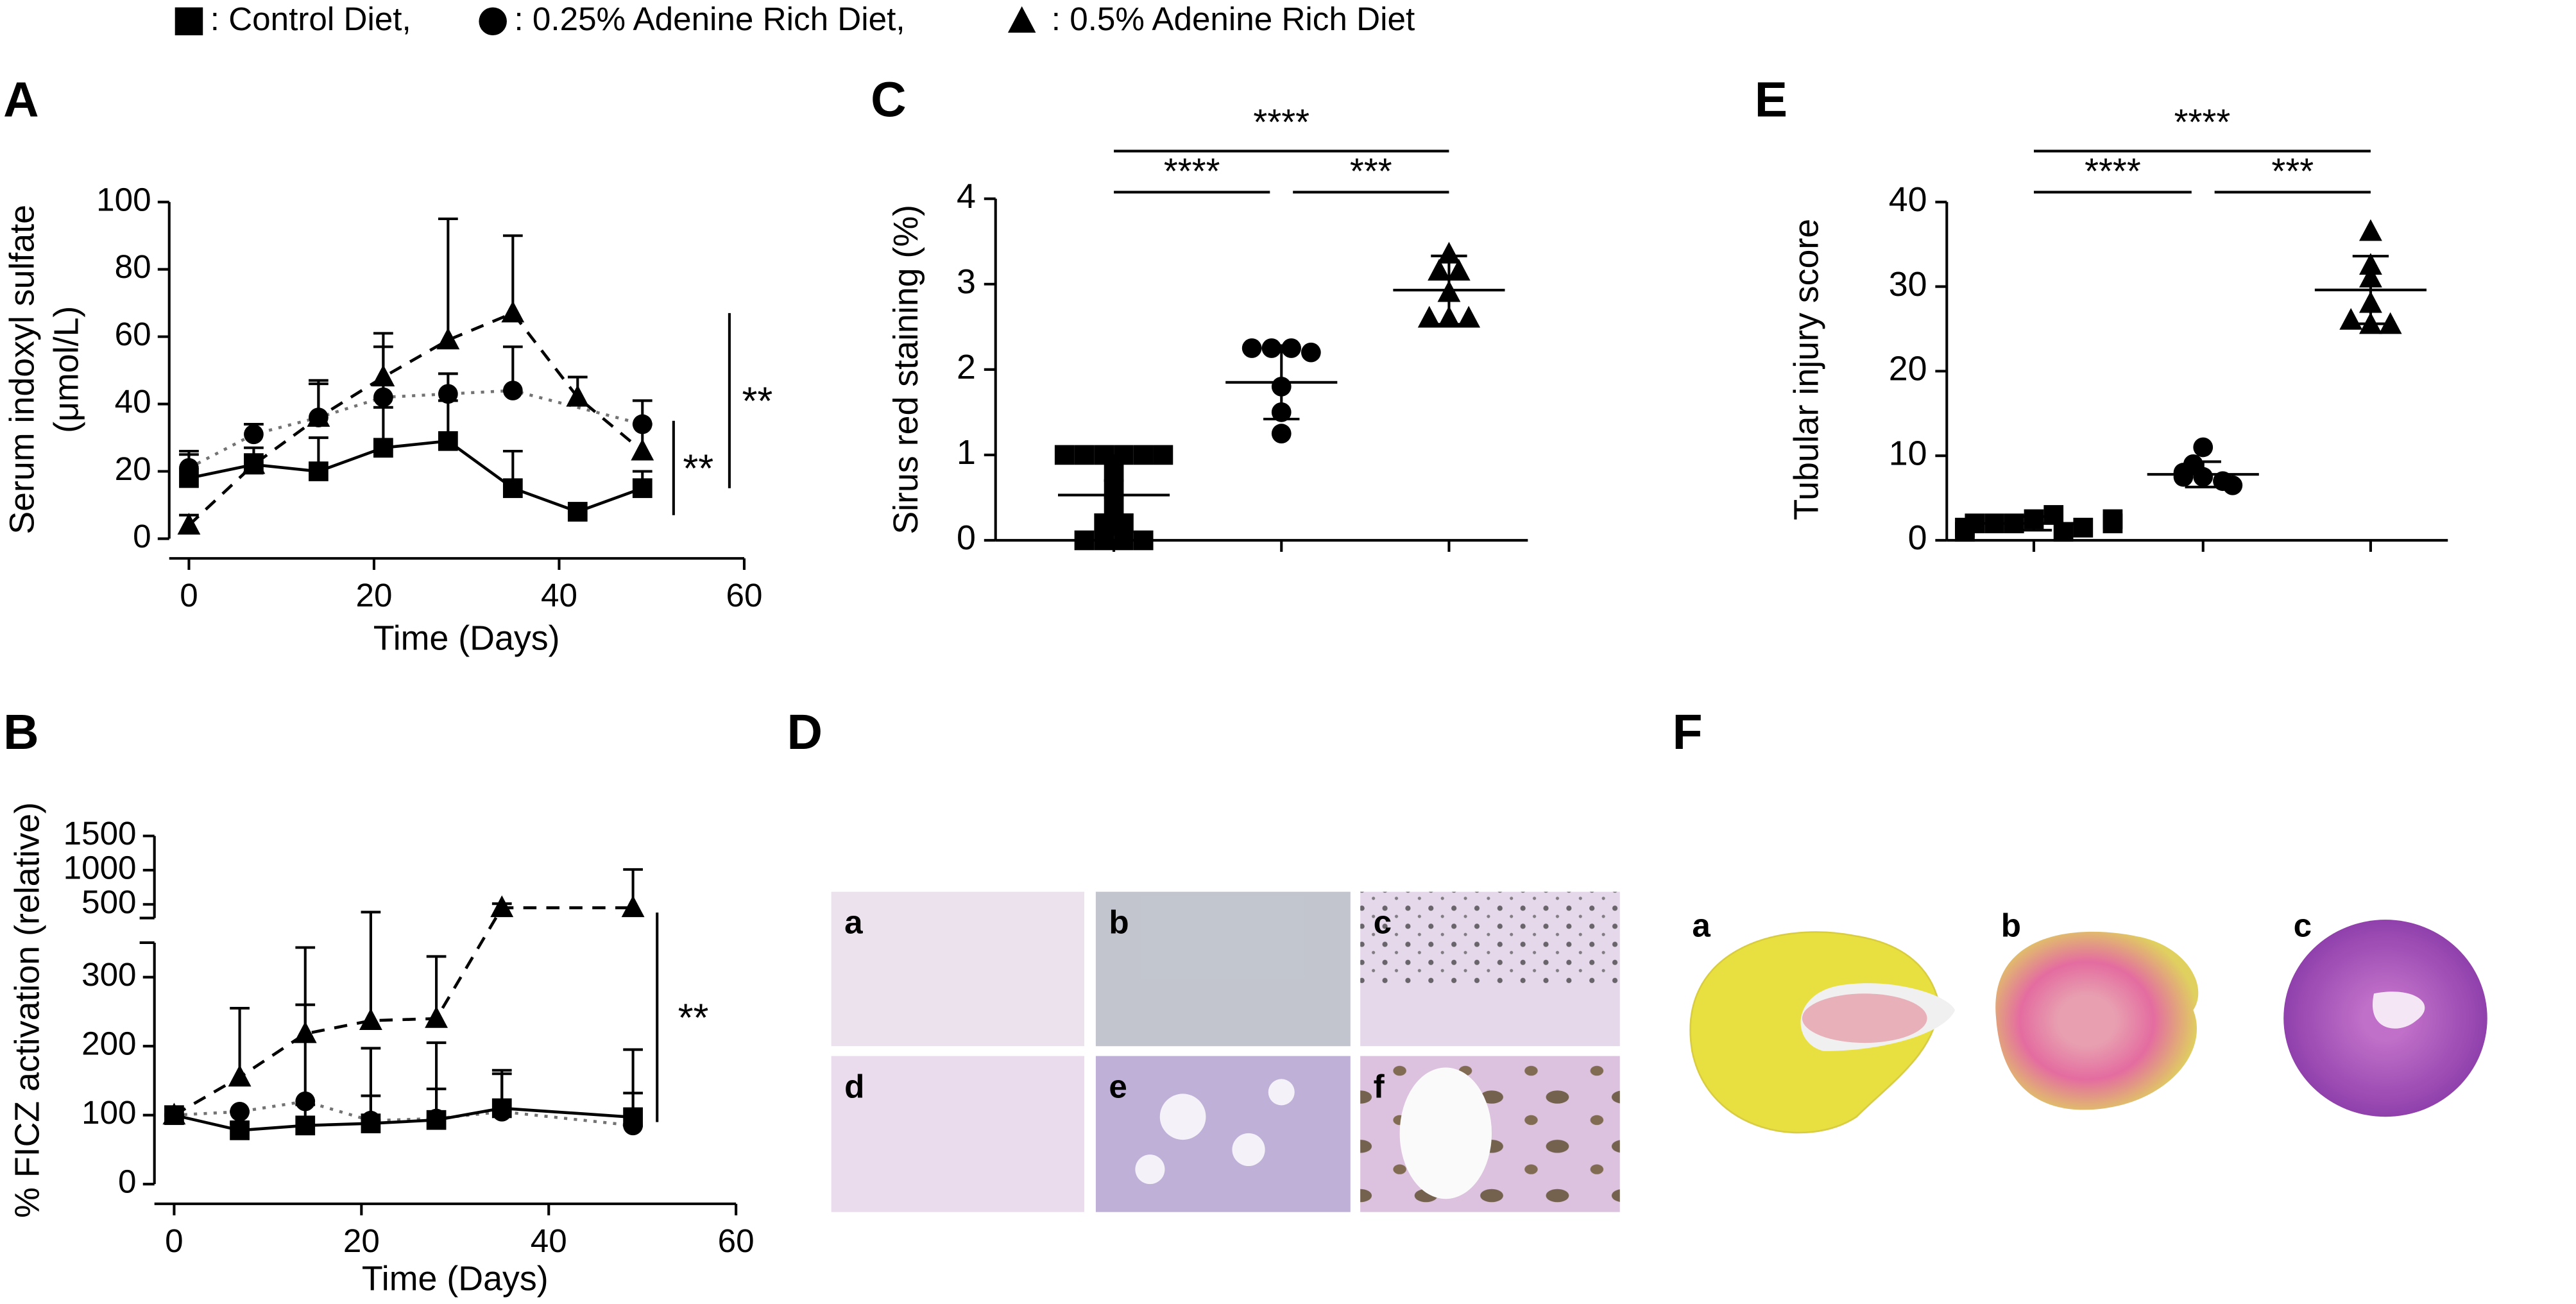  What do you see at coordinates (310, 19) in the screenshot?
I see `legend-label: : Control Diet,` at bounding box center [310, 19].